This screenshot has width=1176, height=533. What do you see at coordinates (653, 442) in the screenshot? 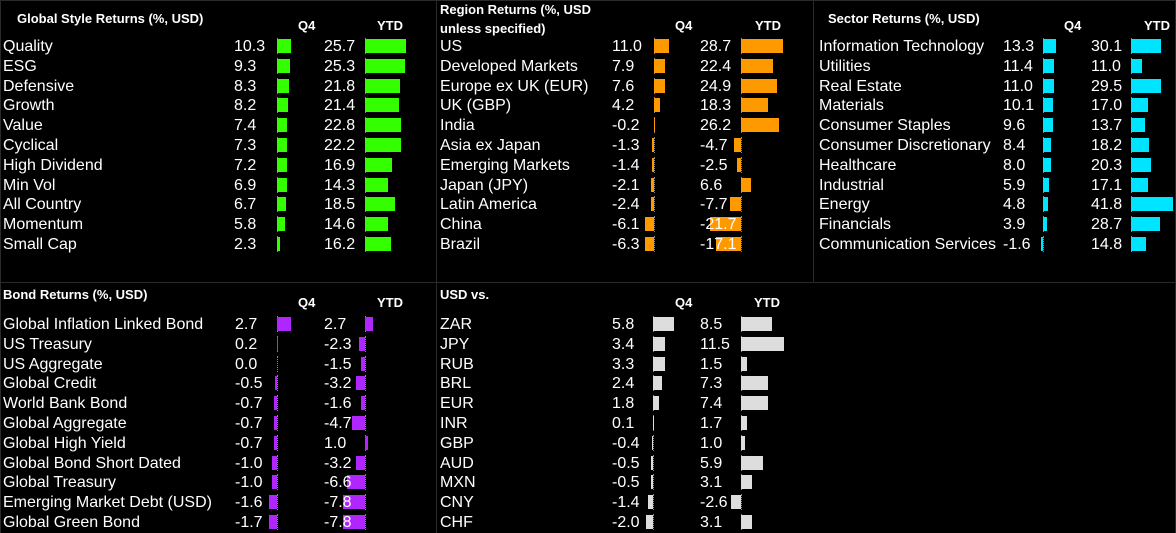
I see `usd-row-gbp-q4-axis` at bounding box center [653, 442].